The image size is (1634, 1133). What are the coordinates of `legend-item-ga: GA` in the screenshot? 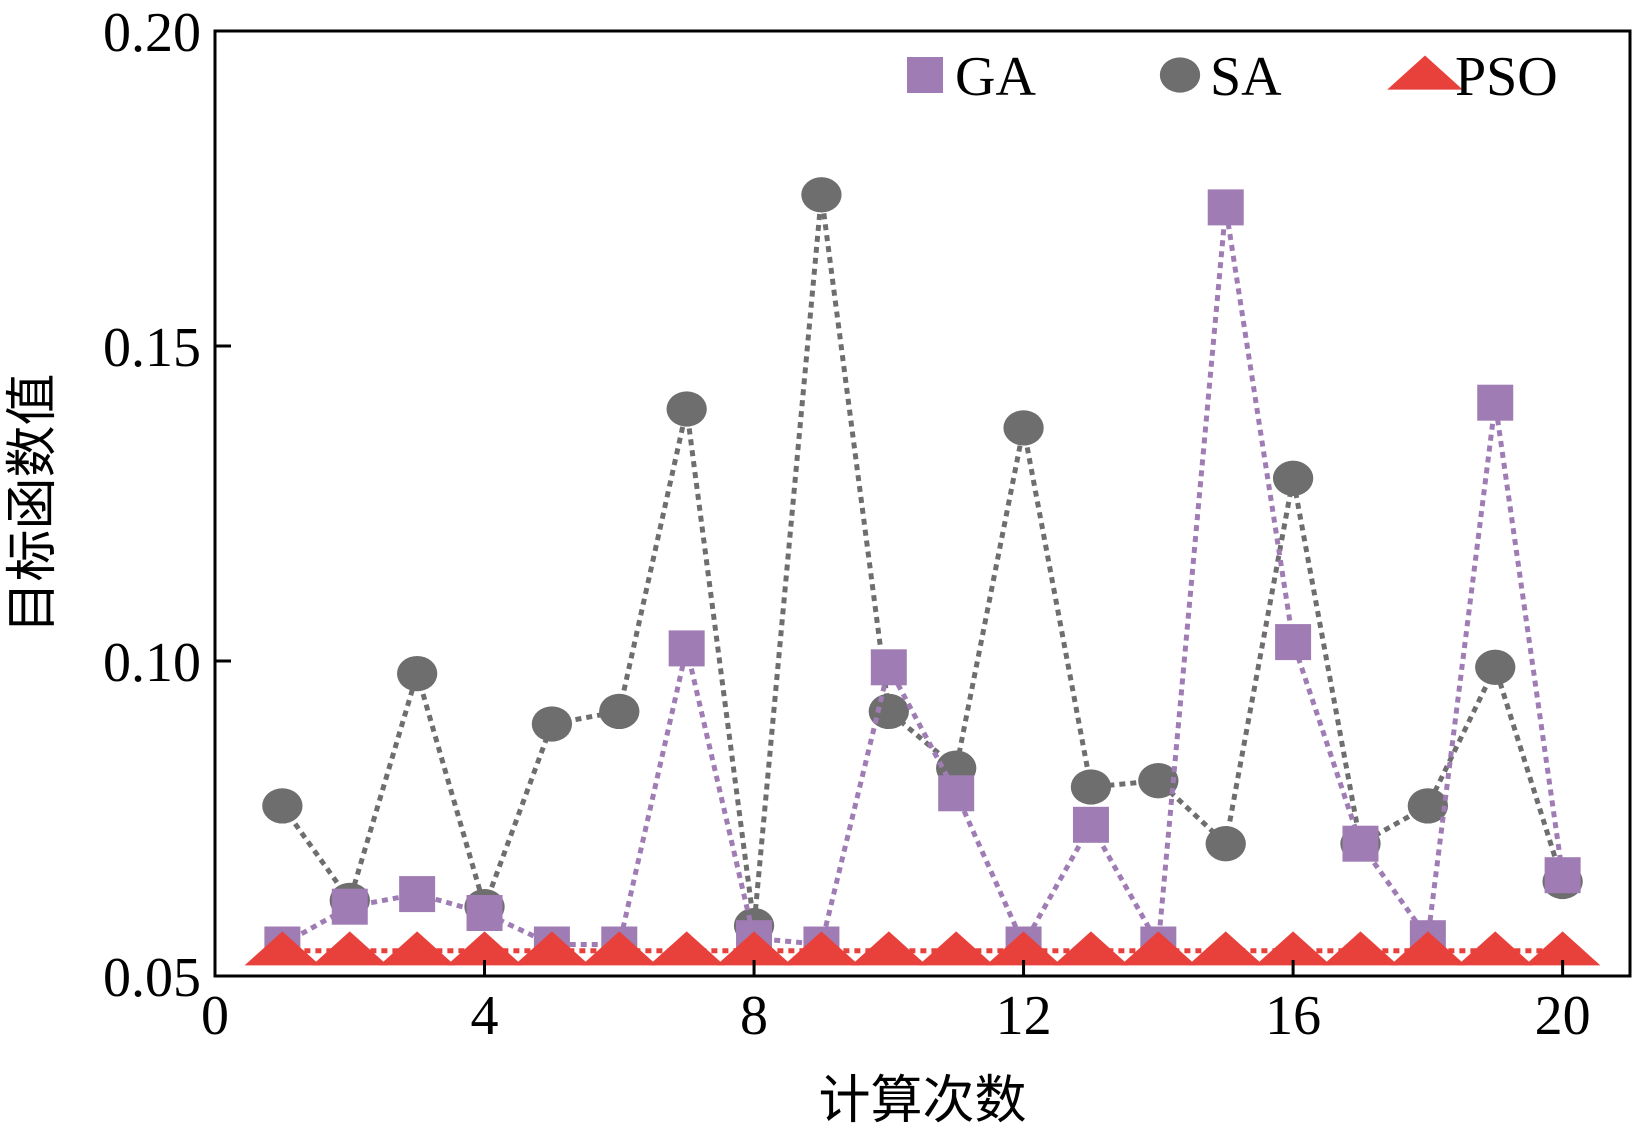 It's located at (971, 77).